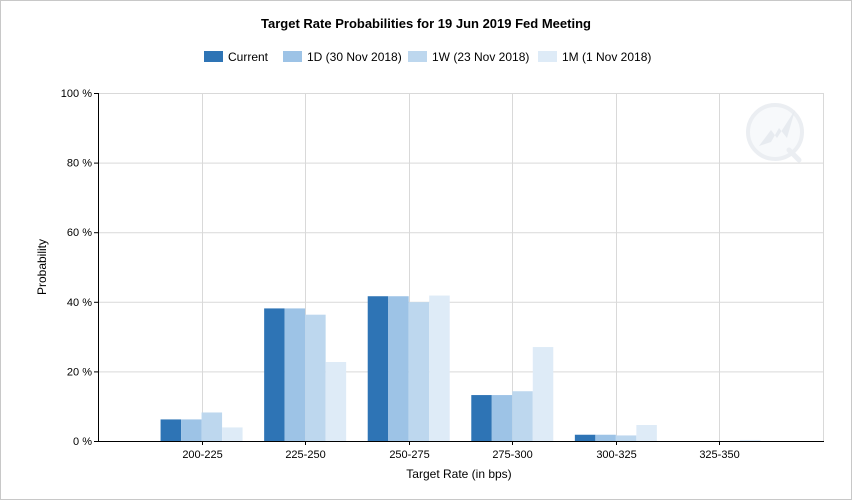 The width and height of the screenshot is (852, 500). I want to click on legend-label-0: Current, so click(248, 57).